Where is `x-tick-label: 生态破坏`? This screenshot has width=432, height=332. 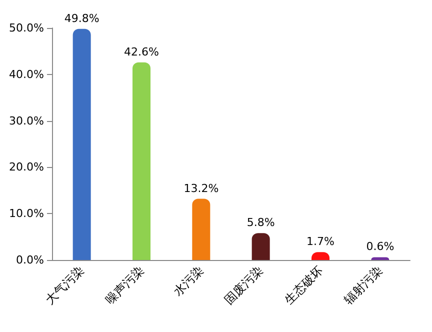
x-tick-label: 生态破坏 is located at coordinates (304, 285).